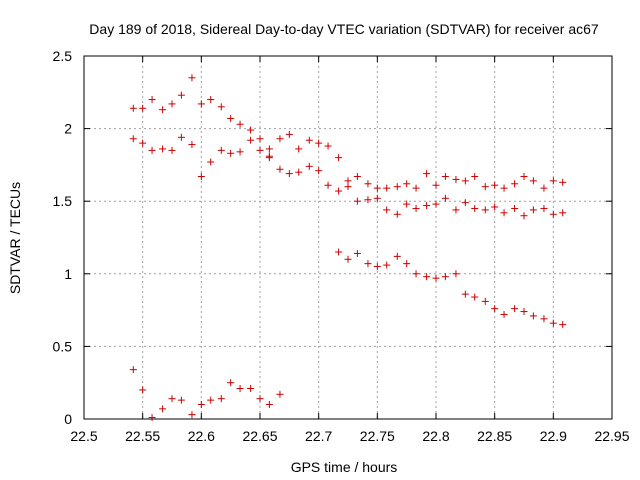 Image resolution: width=640 pixels, height=480 pixels. What do you see at coordinates (142, 436) in the screenshot?
I see `x-tick-label: 22.55` at bounding box center [142, 436].